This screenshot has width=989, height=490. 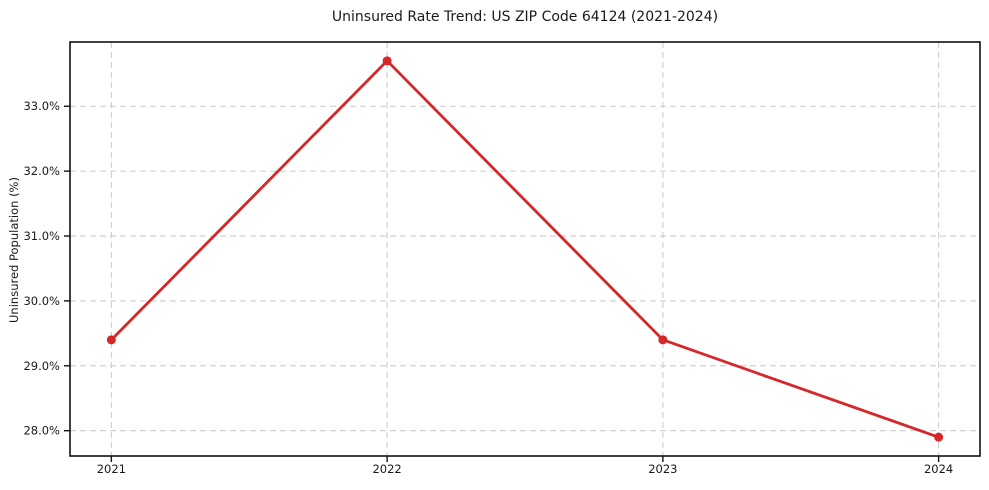 What do you see at coordinates (41, 236) in the screenshot?
I see `y-tick-label: 31.0%` at bounding box center [41, 236].